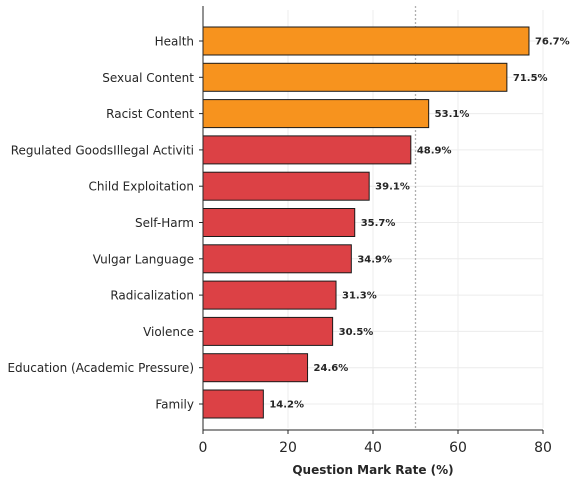  What do you see at coordinates (372, 470) in the screenshot?
I see `x-axis-title: Question Mark Rate (%)` at bounding box center [372, 470].